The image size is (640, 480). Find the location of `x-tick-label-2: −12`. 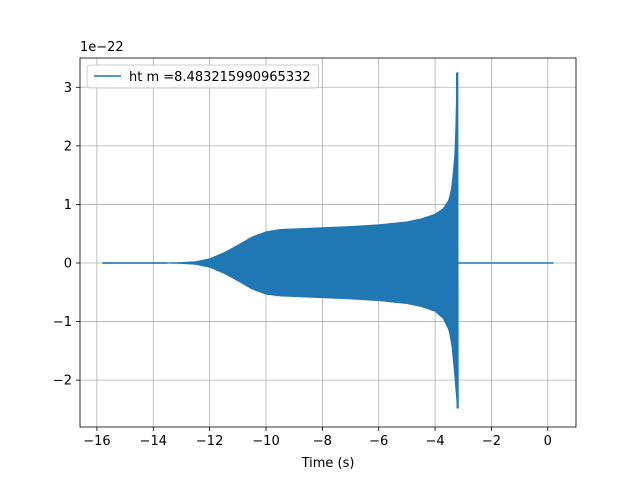

x-tick-label-2: −12 is located at coordinates (209, 441).